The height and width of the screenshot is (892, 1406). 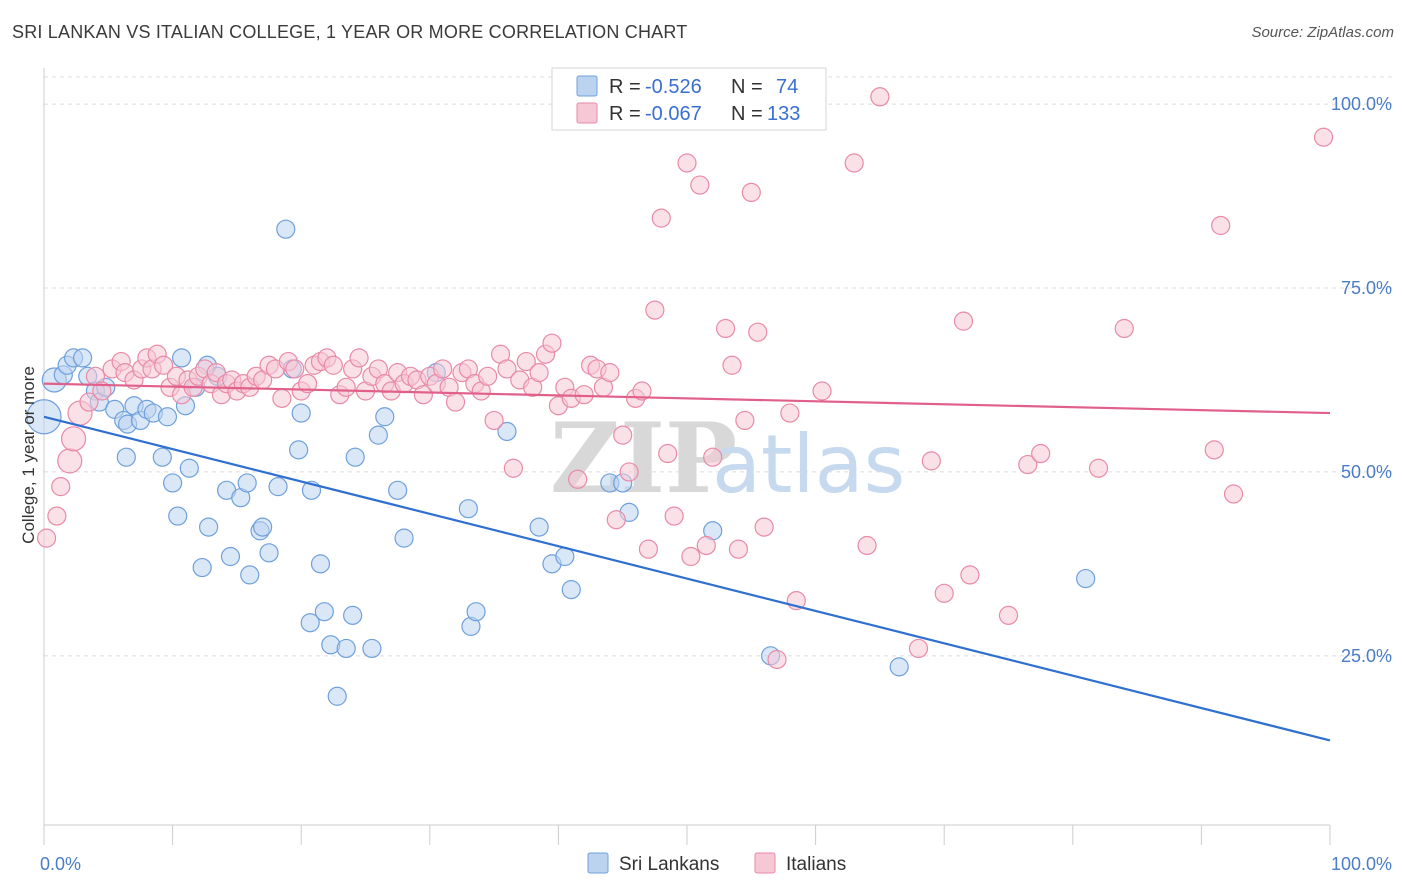 What do you see at coordinates (765, 863) in the screenshot?
I see `bottom-legend-swatch-italians` at bounding box center [765, 863].